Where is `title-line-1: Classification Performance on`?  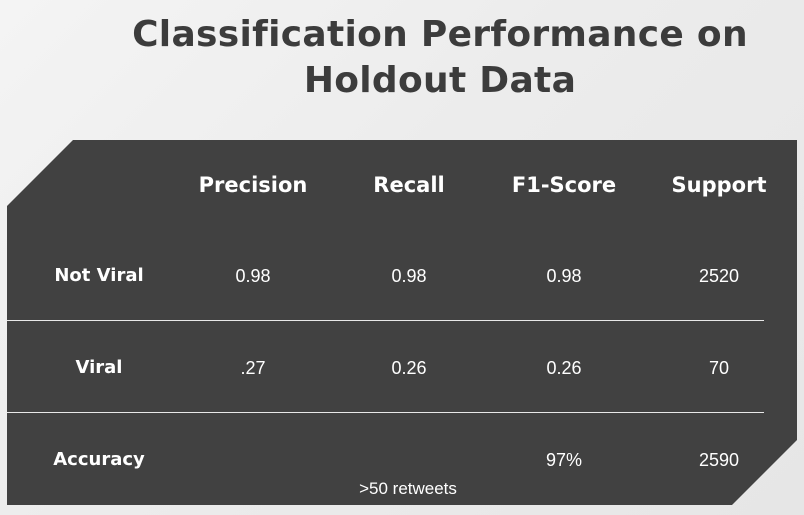 title-line-1: Classification Performance on is located at coordinates (440, 34).